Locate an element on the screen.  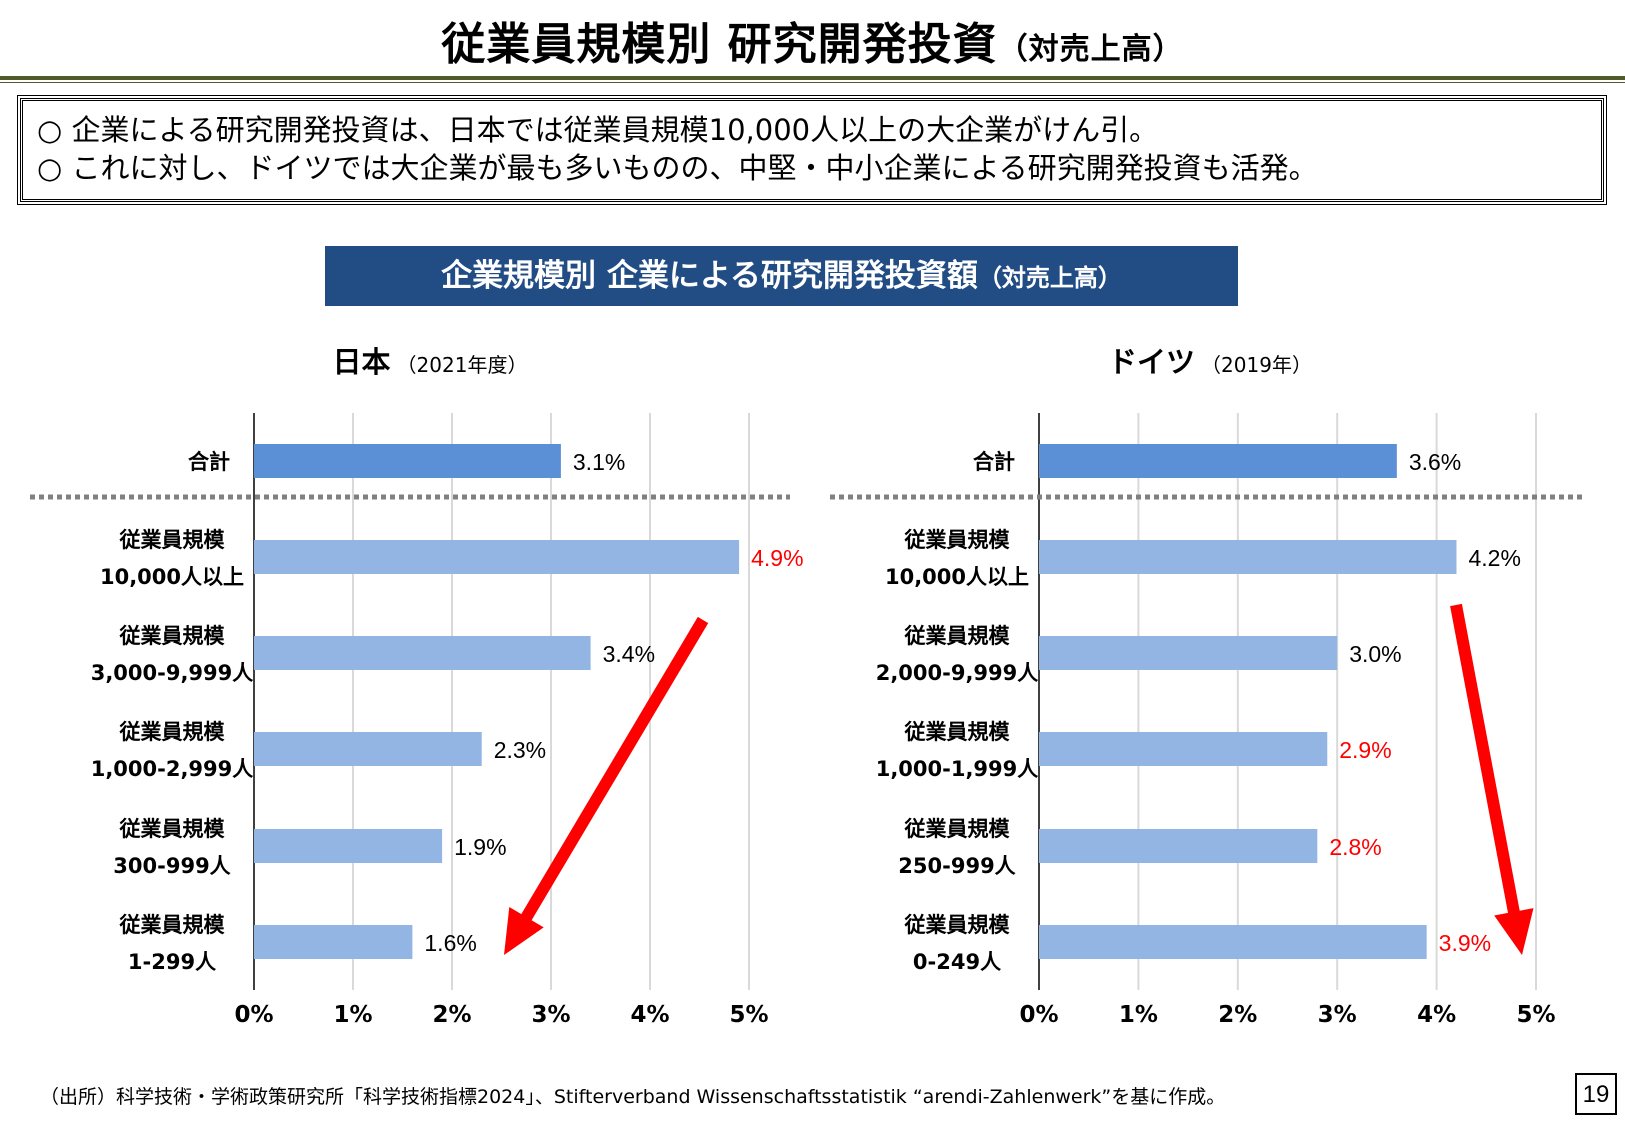
page-title: 従業員規模別 研究開発投資（対売上高） is located at coordinates (812, 40).